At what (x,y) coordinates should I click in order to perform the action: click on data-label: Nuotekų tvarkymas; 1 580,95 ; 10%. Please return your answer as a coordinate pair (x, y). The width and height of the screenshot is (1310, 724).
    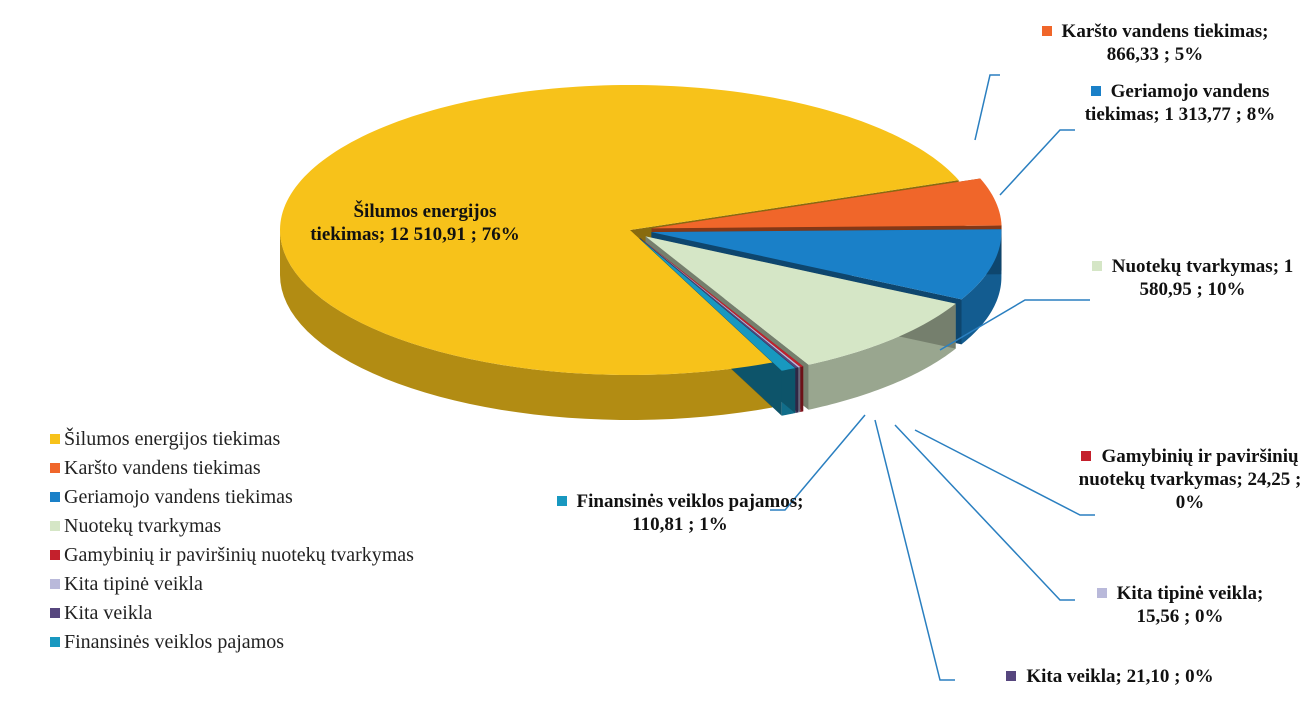
    Looking at the image, I should click on (1192, 278).